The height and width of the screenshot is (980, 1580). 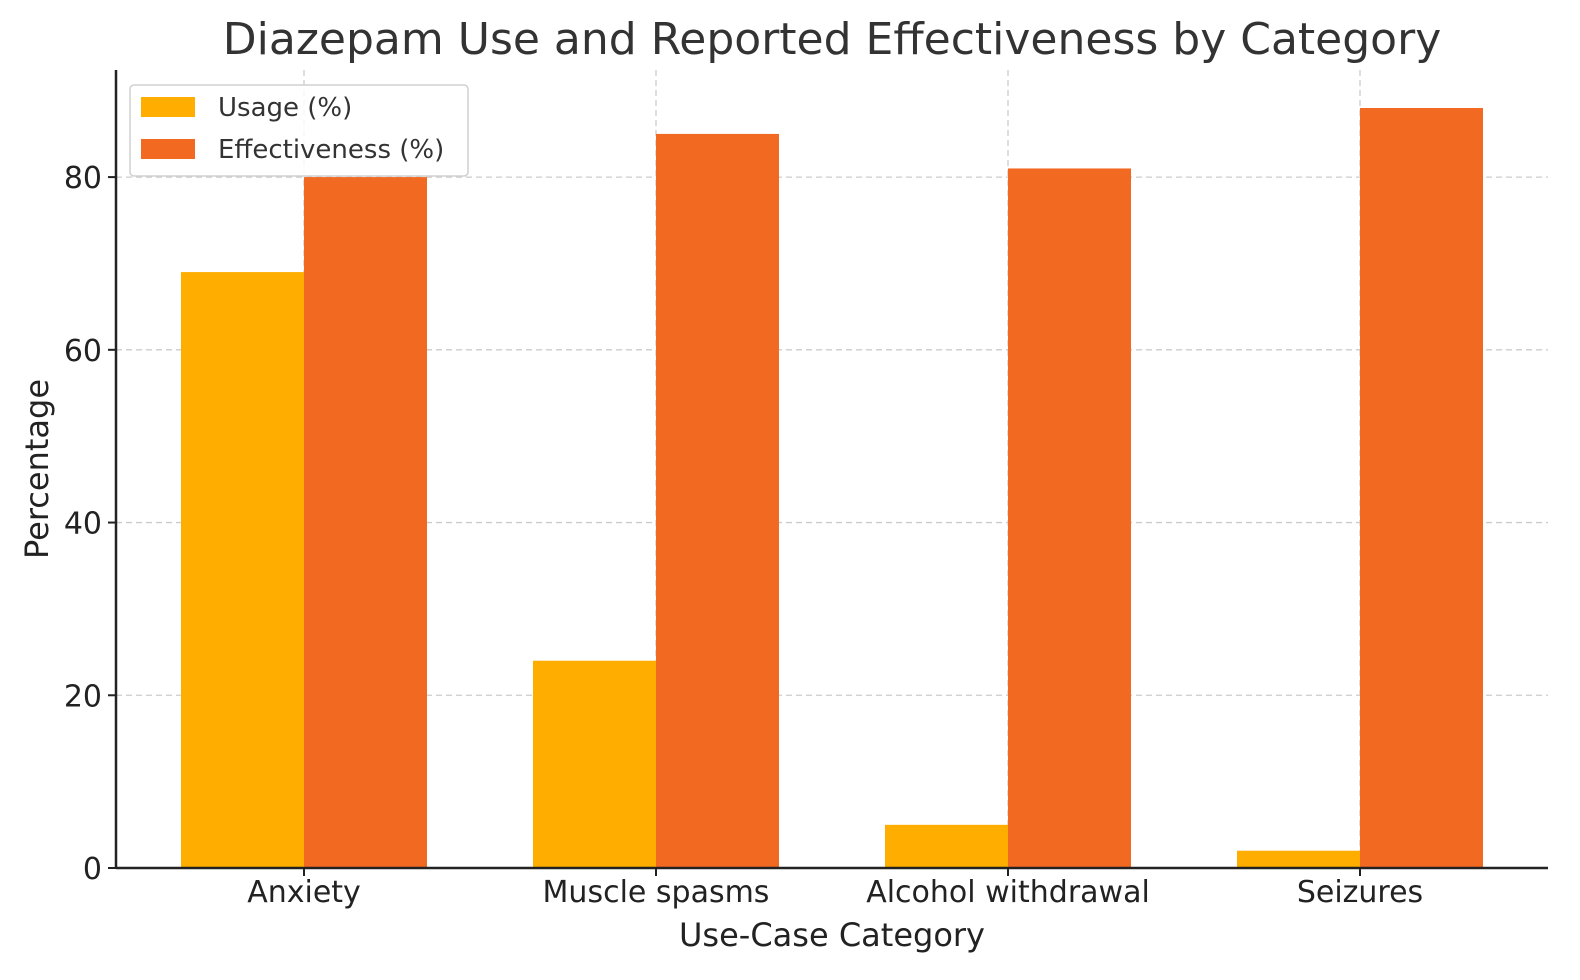 What do you see at coordinates (83, 524) in the screenshot?
I see `y-tick-label: 40` at bounding box center [83, 524].